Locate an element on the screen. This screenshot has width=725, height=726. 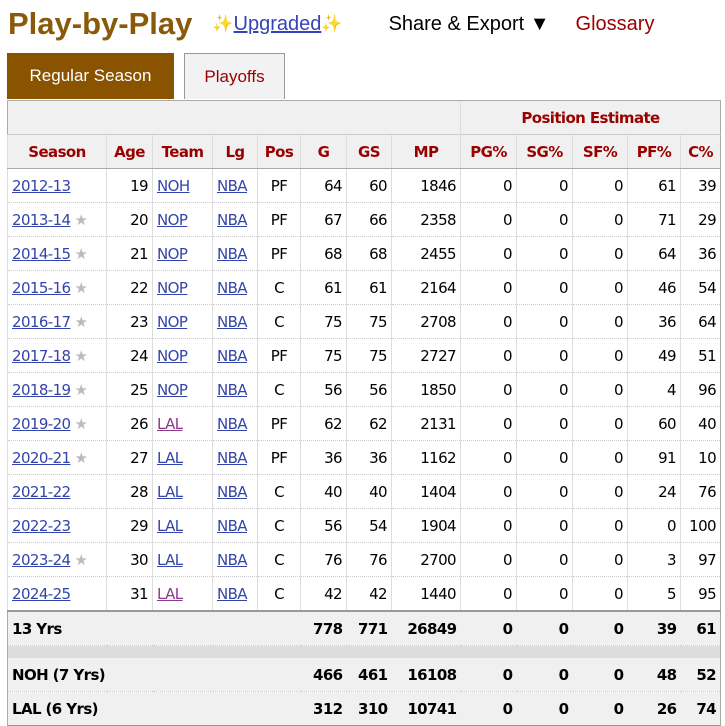
season-link: 2020-21 is located at coordinates (41, 457).